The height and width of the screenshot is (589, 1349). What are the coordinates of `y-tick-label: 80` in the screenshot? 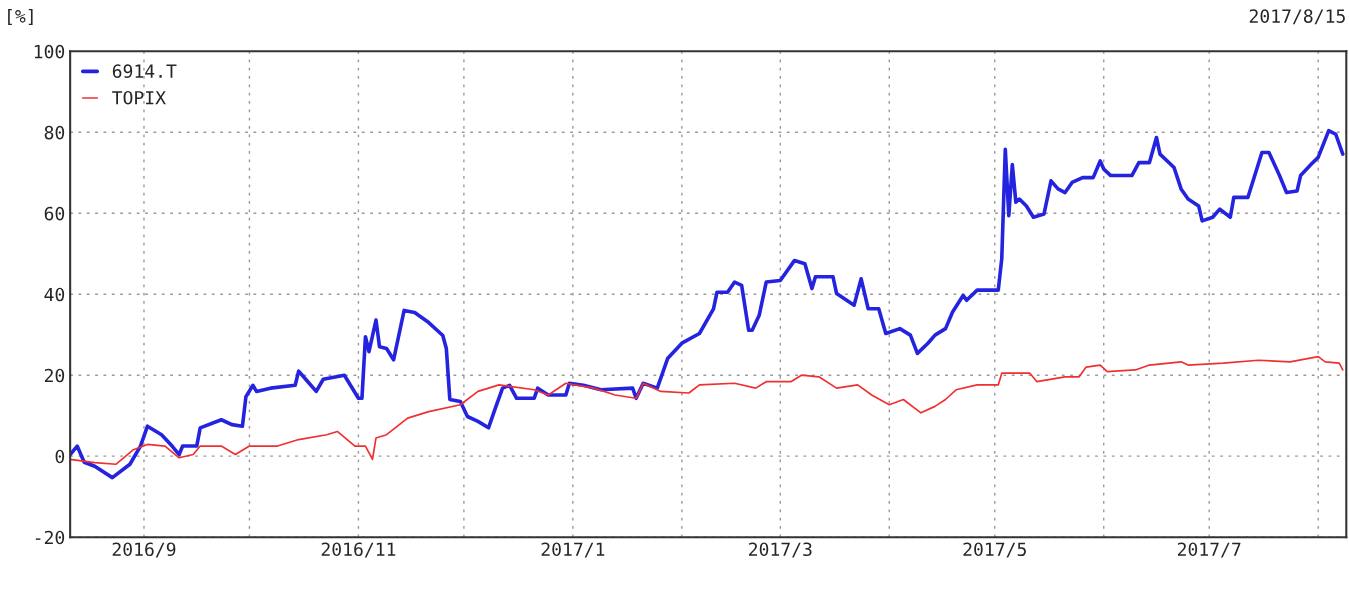 It's located at (54, 132).